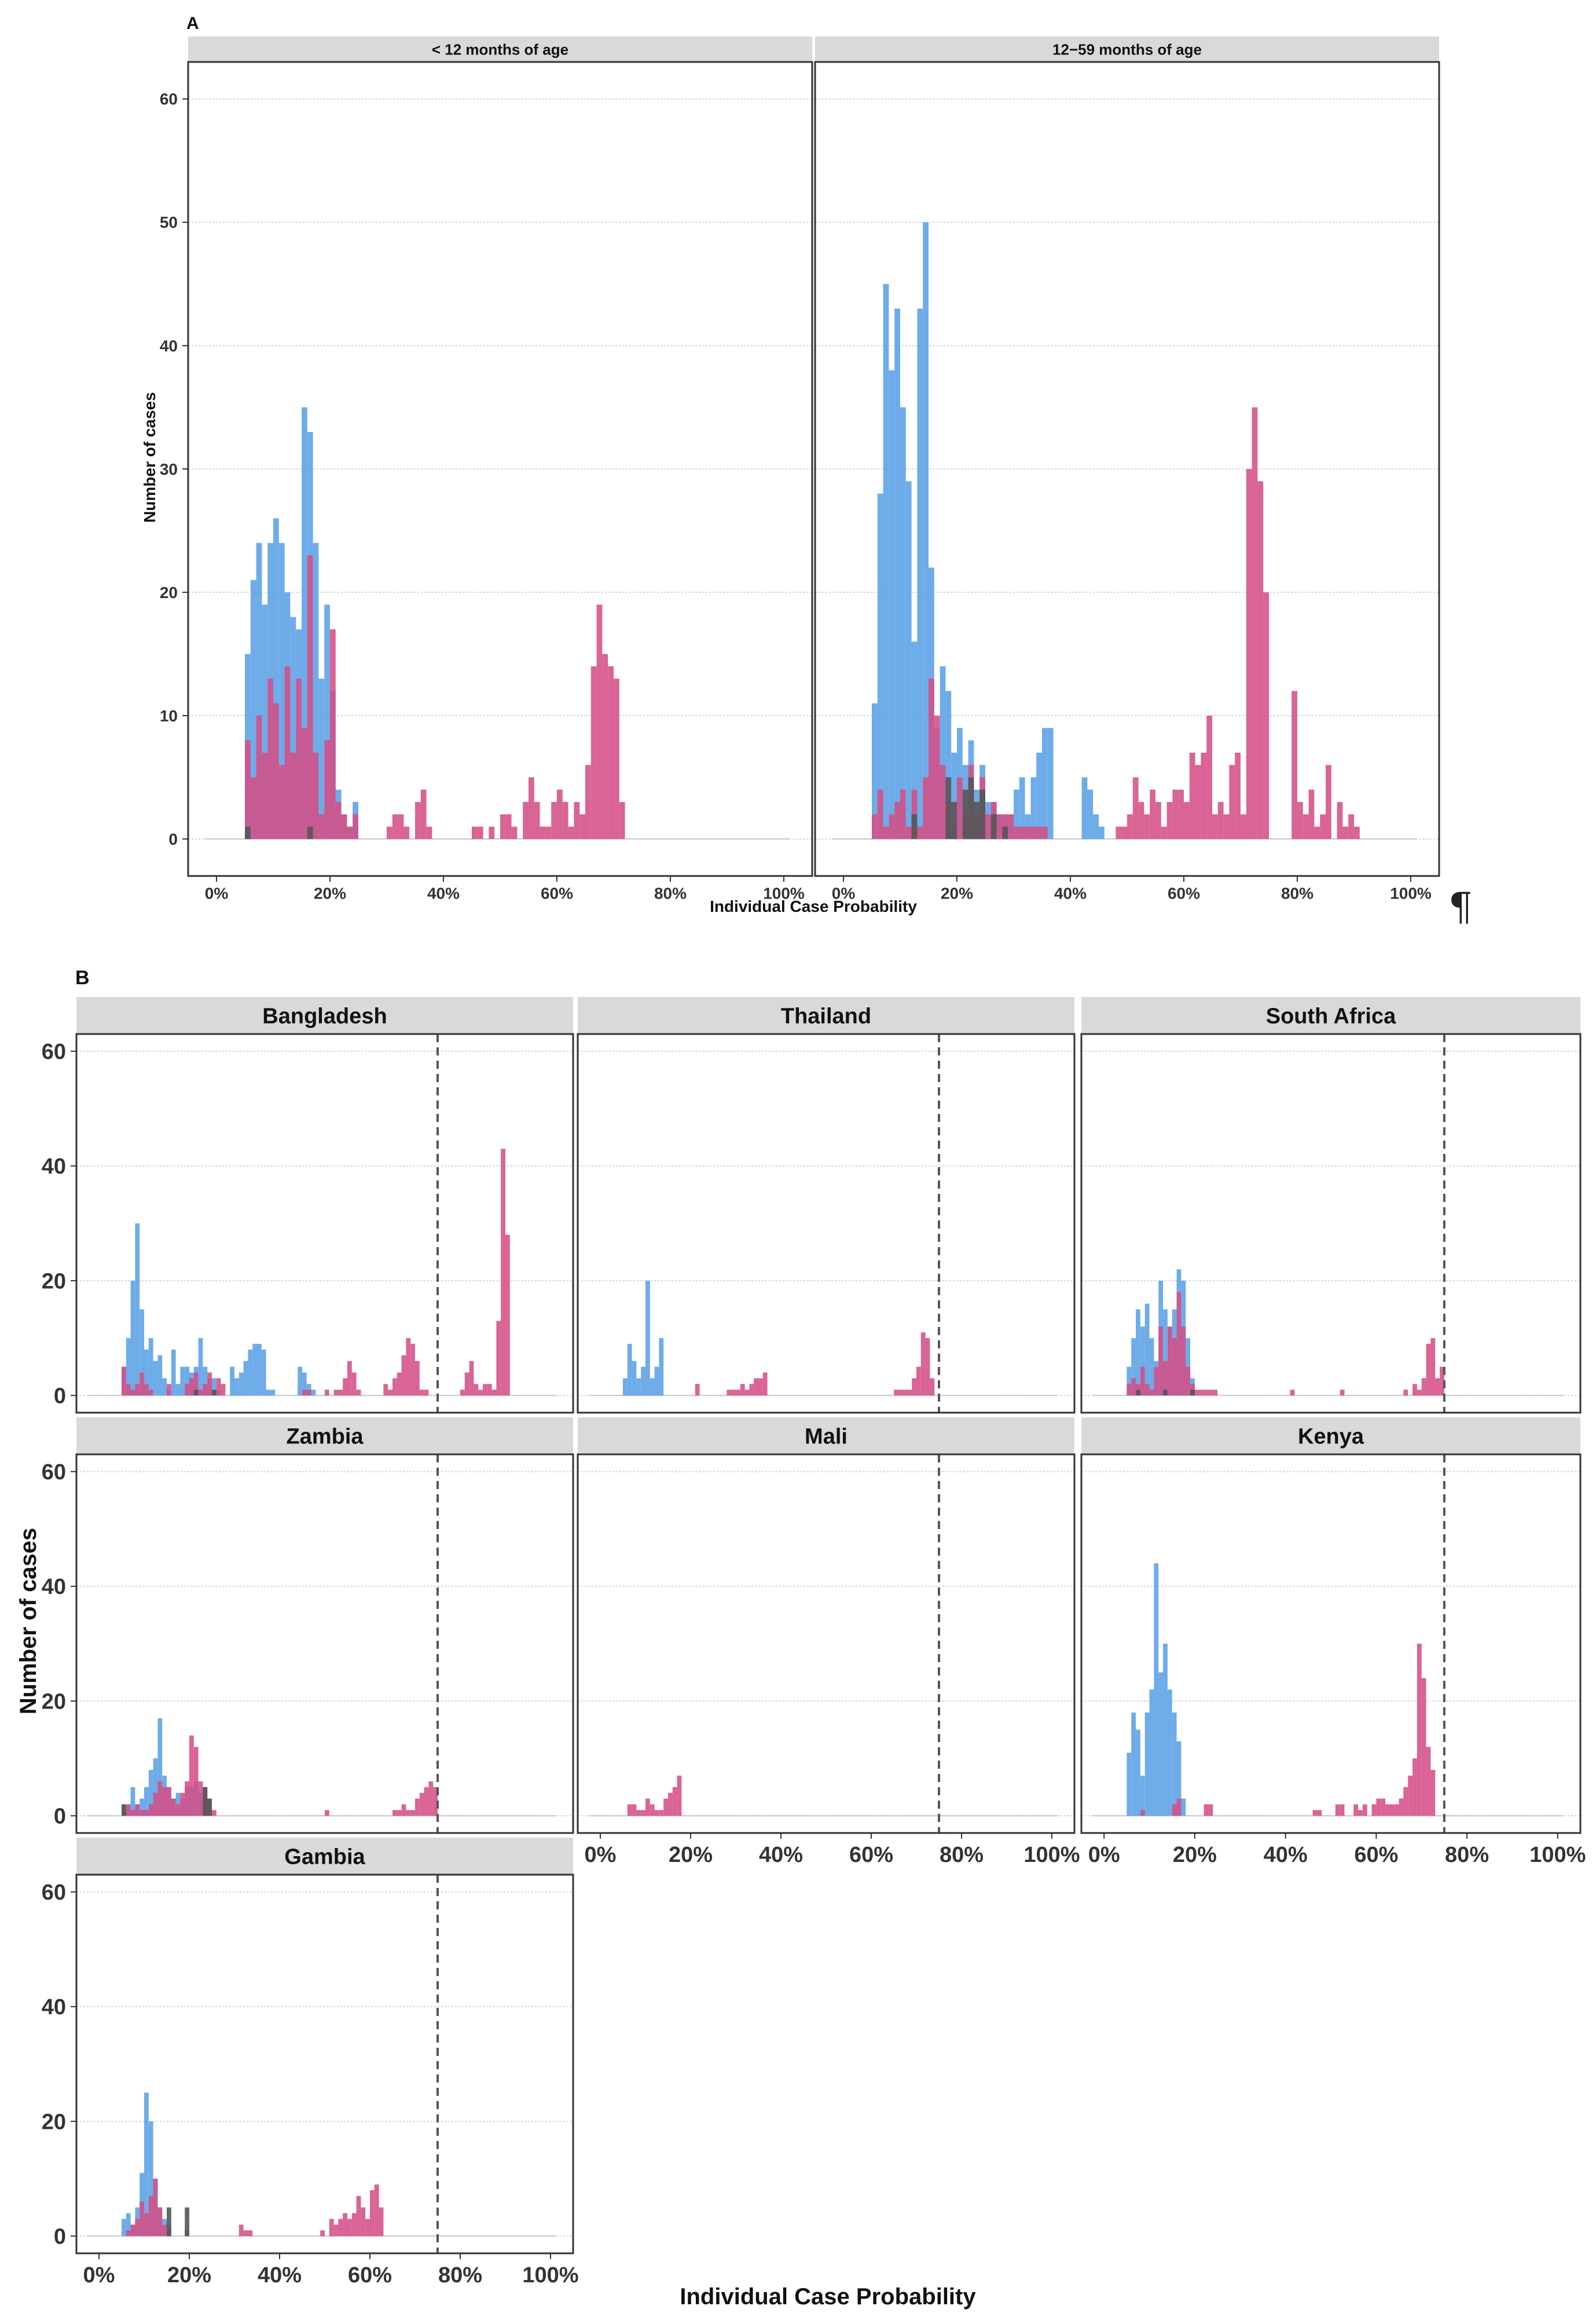  I want to click on x-tick-label: 60%, so click(1376, 1855).